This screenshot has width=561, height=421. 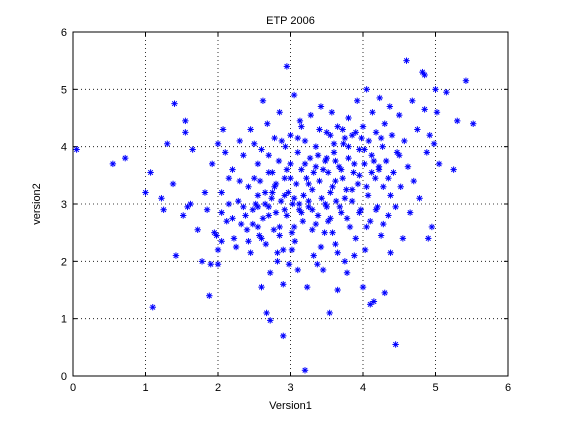 What do you see at coordinates (145, 388) in the screenshot?
I see `x-tick-label: 1` at bounding box center [145, 388].